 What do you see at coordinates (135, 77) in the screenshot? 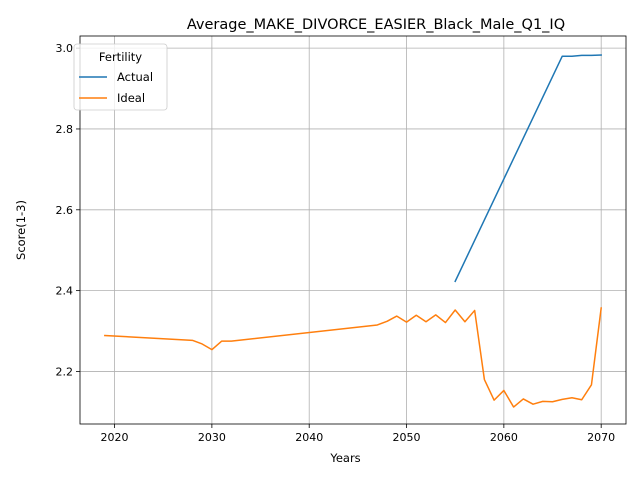
I see `legend-label-actual: Actual` at bounding box center [135, 77].